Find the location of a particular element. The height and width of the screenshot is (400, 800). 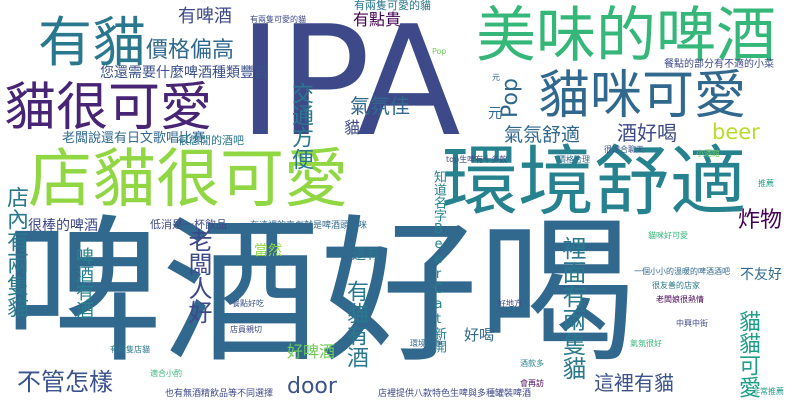

small-word: 餐點的部分有不適的小菜 is located at coordinates (719, 64).